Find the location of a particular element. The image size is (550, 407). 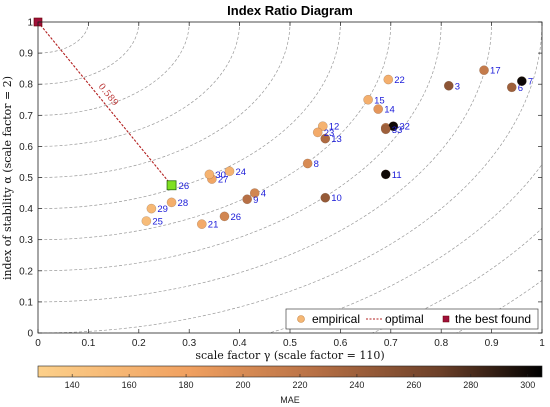

data-point-label: 4 is located at coordinates (263, 194).